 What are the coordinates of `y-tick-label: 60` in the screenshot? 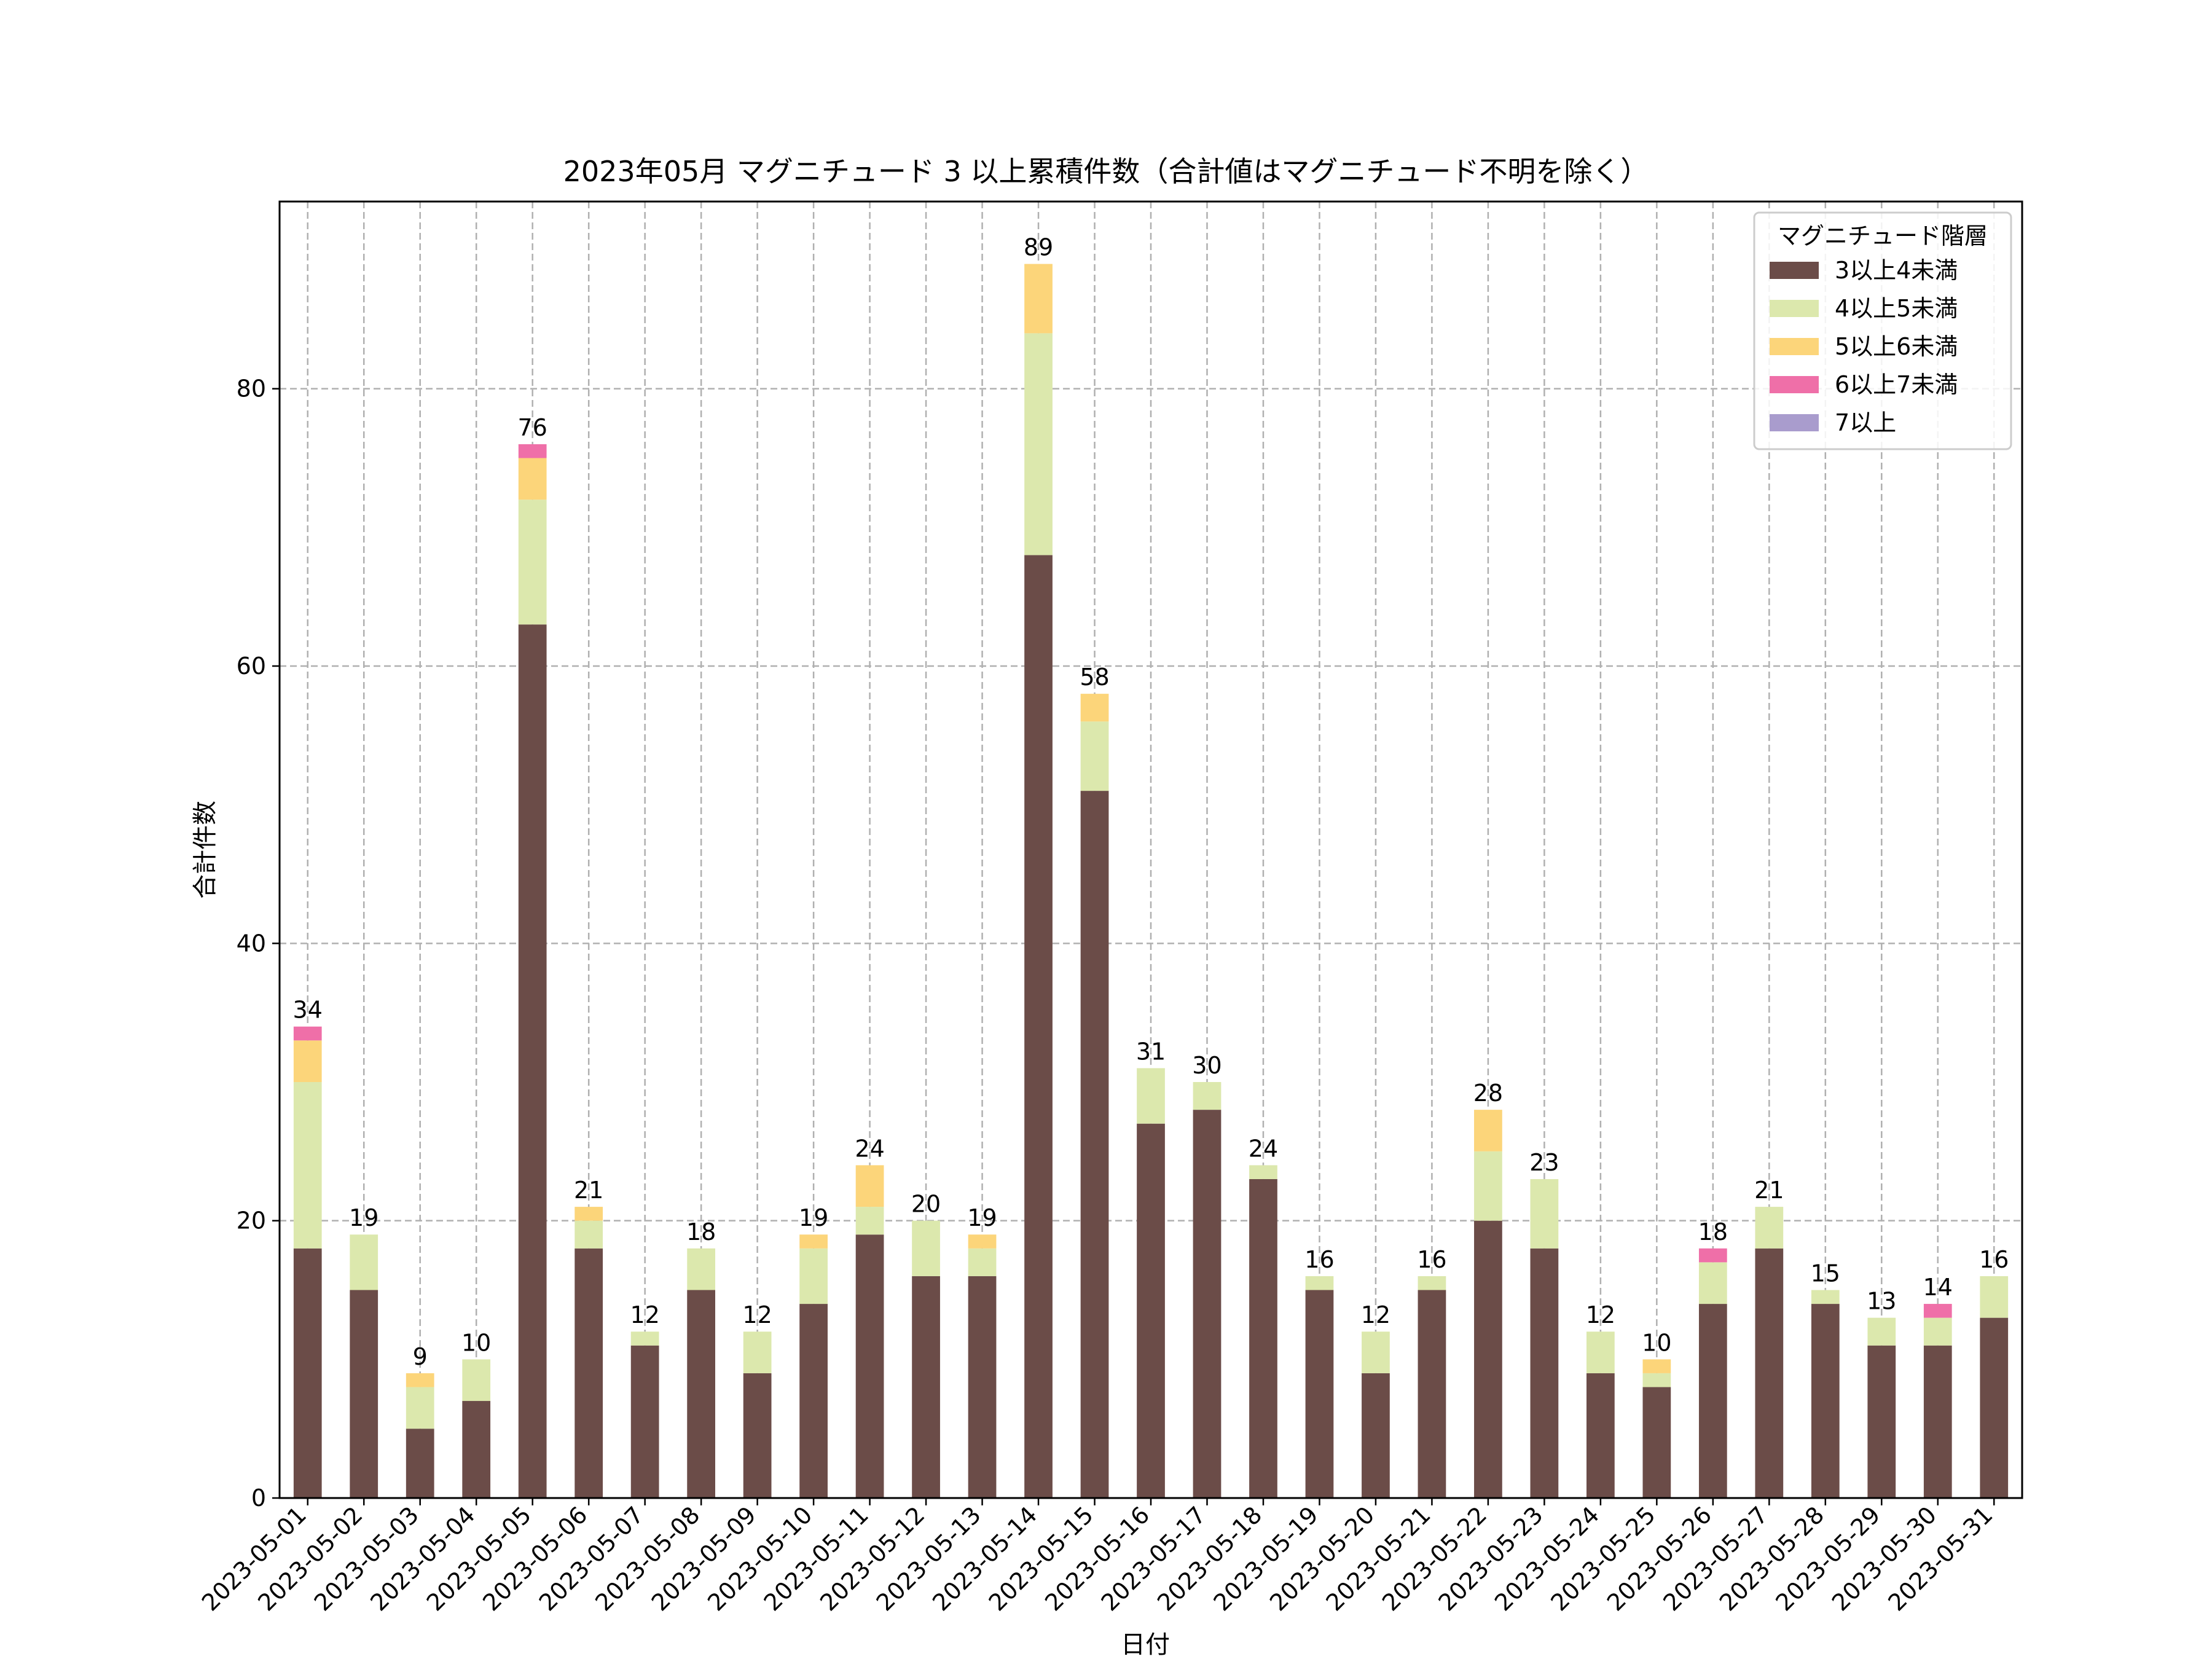 It's located at (251, 666).